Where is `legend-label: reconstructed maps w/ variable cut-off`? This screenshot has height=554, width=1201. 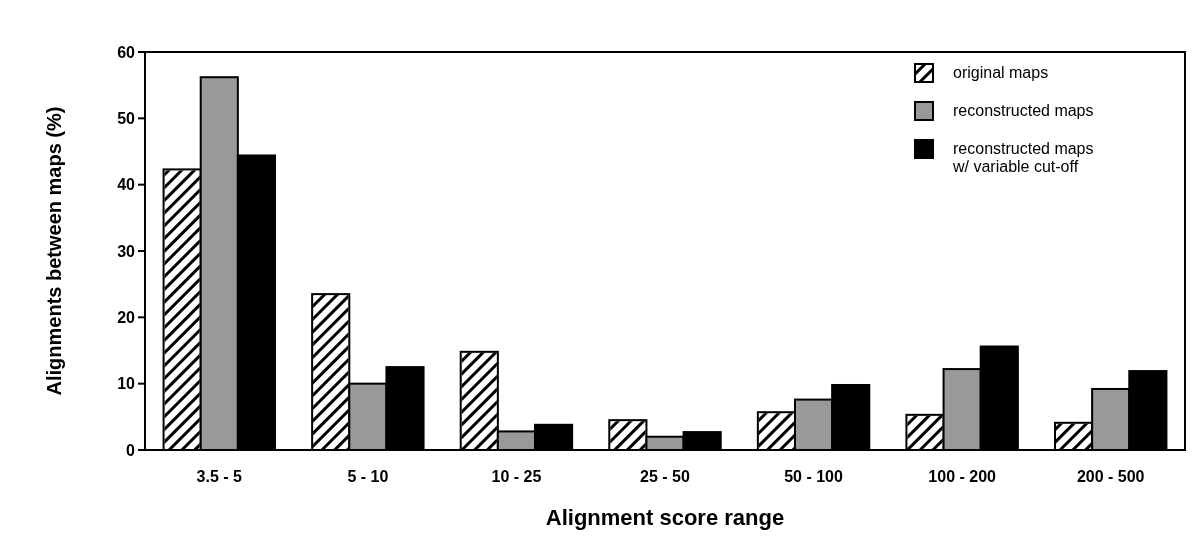
legend-label: reconstructed maps w/ variable cut-off is located at coordinates (1023, 157).